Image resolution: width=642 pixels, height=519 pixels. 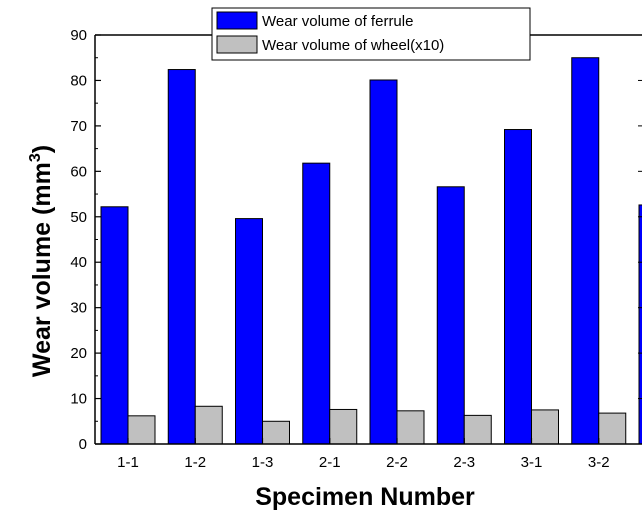 What do you see at coordinates (128, 462) in the screenshot?
I see `x-tick-label-1-1: 1-1` at bounding box center [128, 462].